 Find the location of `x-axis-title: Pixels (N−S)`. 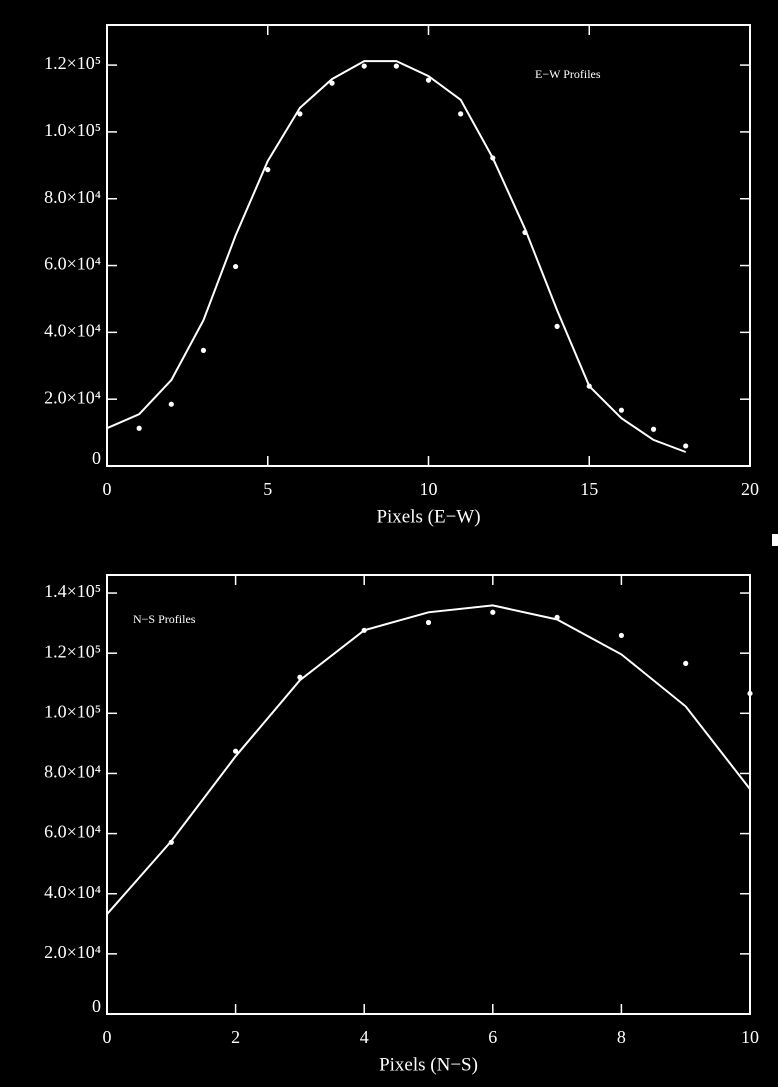

x-axis-title: Pixels (N−S) is located at coordinates (428, 1064).